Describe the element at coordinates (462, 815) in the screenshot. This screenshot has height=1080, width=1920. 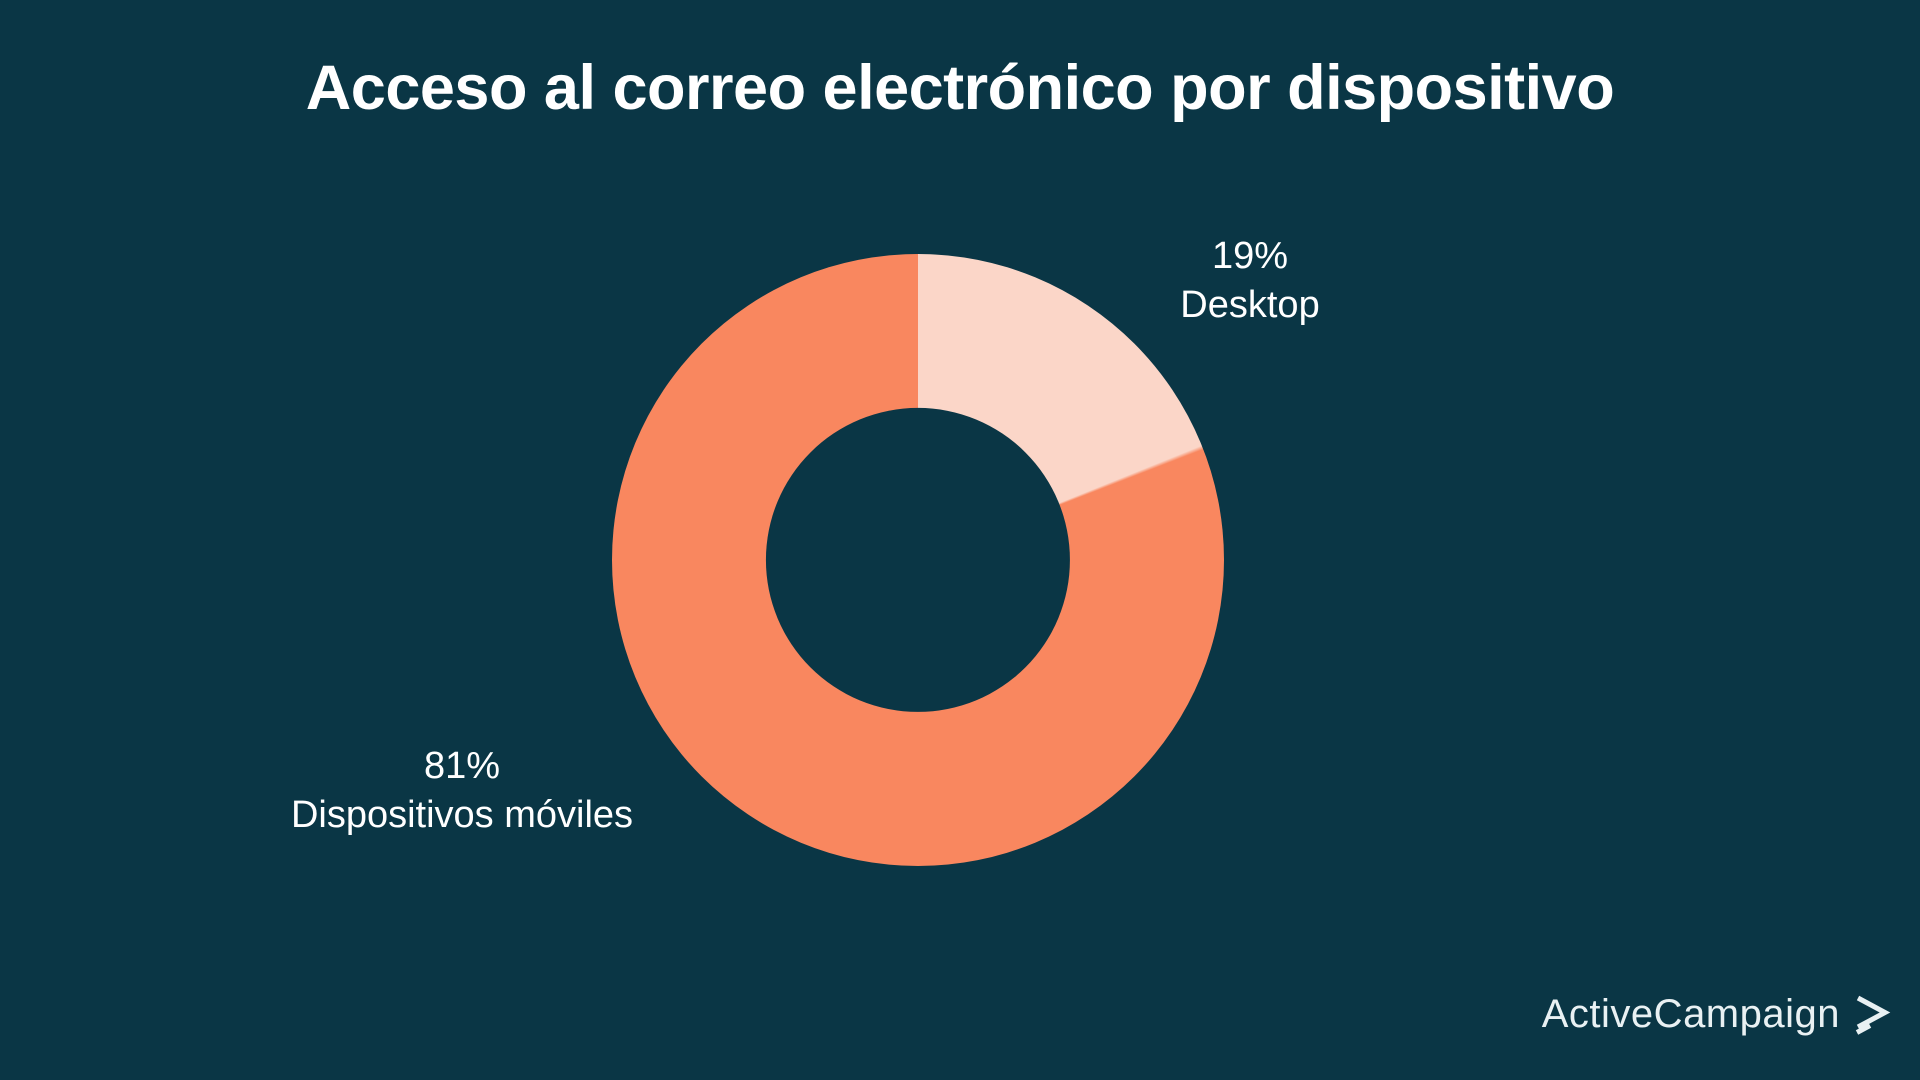
I see `mobile-name-label: Dispositivos móviles` at that location.